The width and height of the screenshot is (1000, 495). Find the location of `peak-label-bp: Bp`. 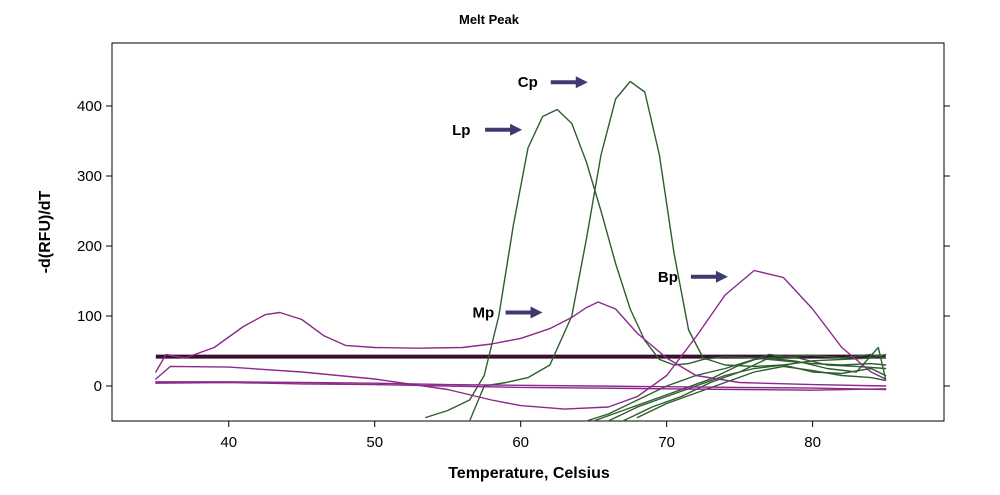

peak-label-bp: Bp is located at coordinates (668, 277).